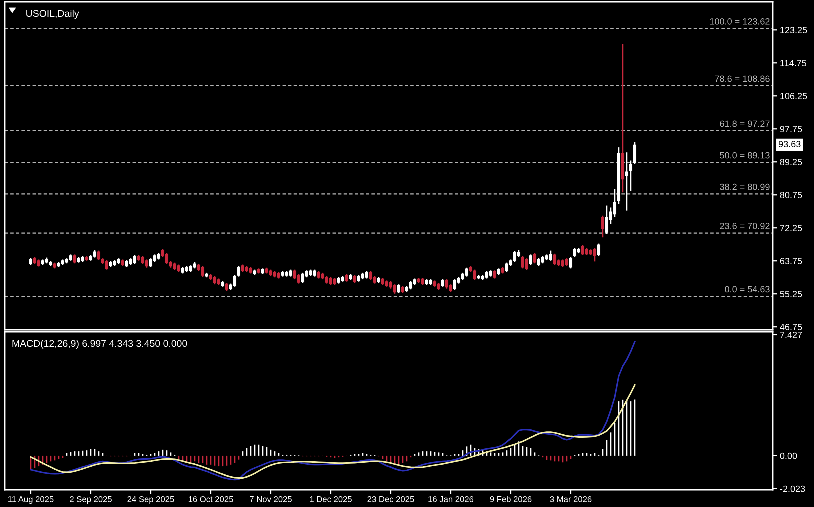 This screenshot has height=507, width=814. I want to click on y-tick-label: 63.75, so click(791, 261).